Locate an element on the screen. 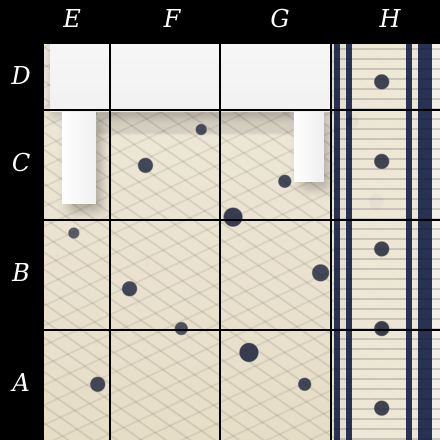 The image size is (440, 440). column-label-h: H is located at coordinates (390, 19).